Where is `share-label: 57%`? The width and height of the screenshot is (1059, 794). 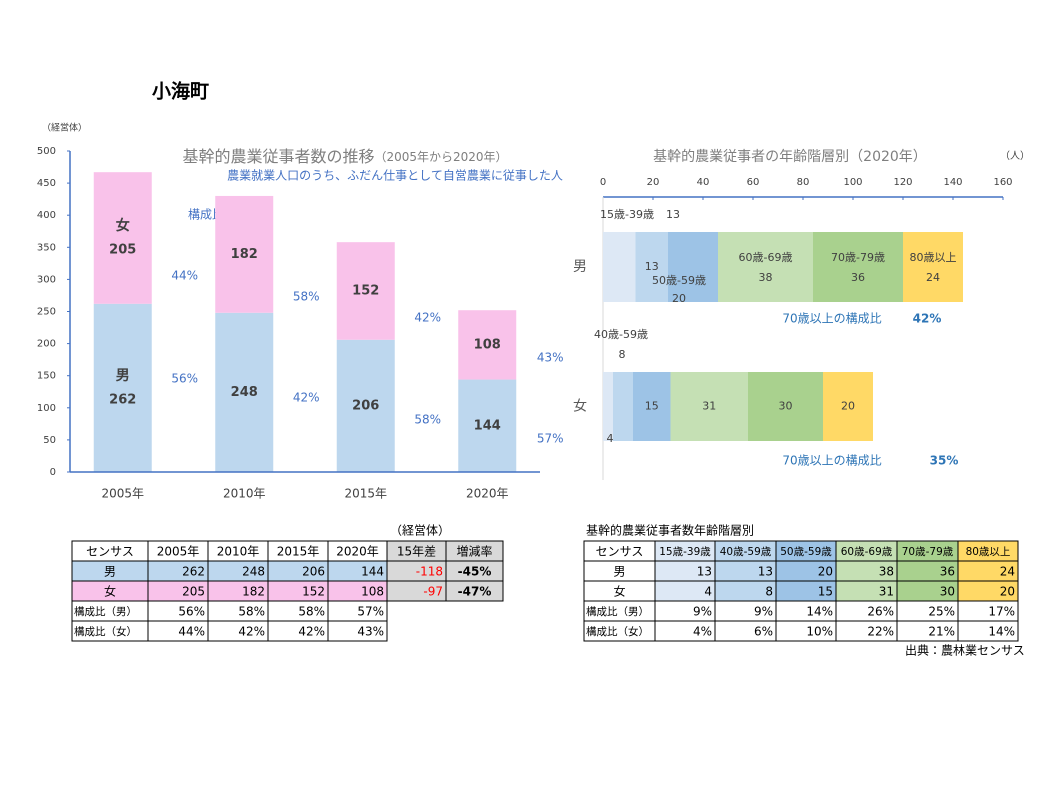 share-label: 57% is located at coordinates (550, 439).